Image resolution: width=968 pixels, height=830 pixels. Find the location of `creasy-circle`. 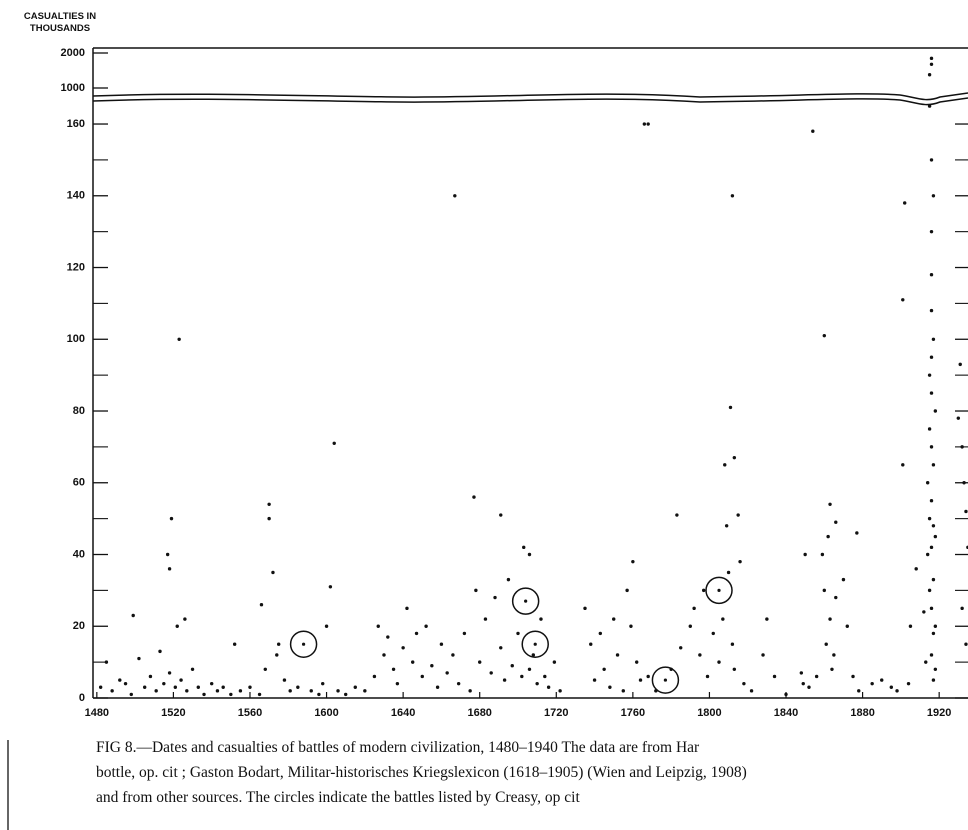

creasy-circle is located at coordinates (719, 590).